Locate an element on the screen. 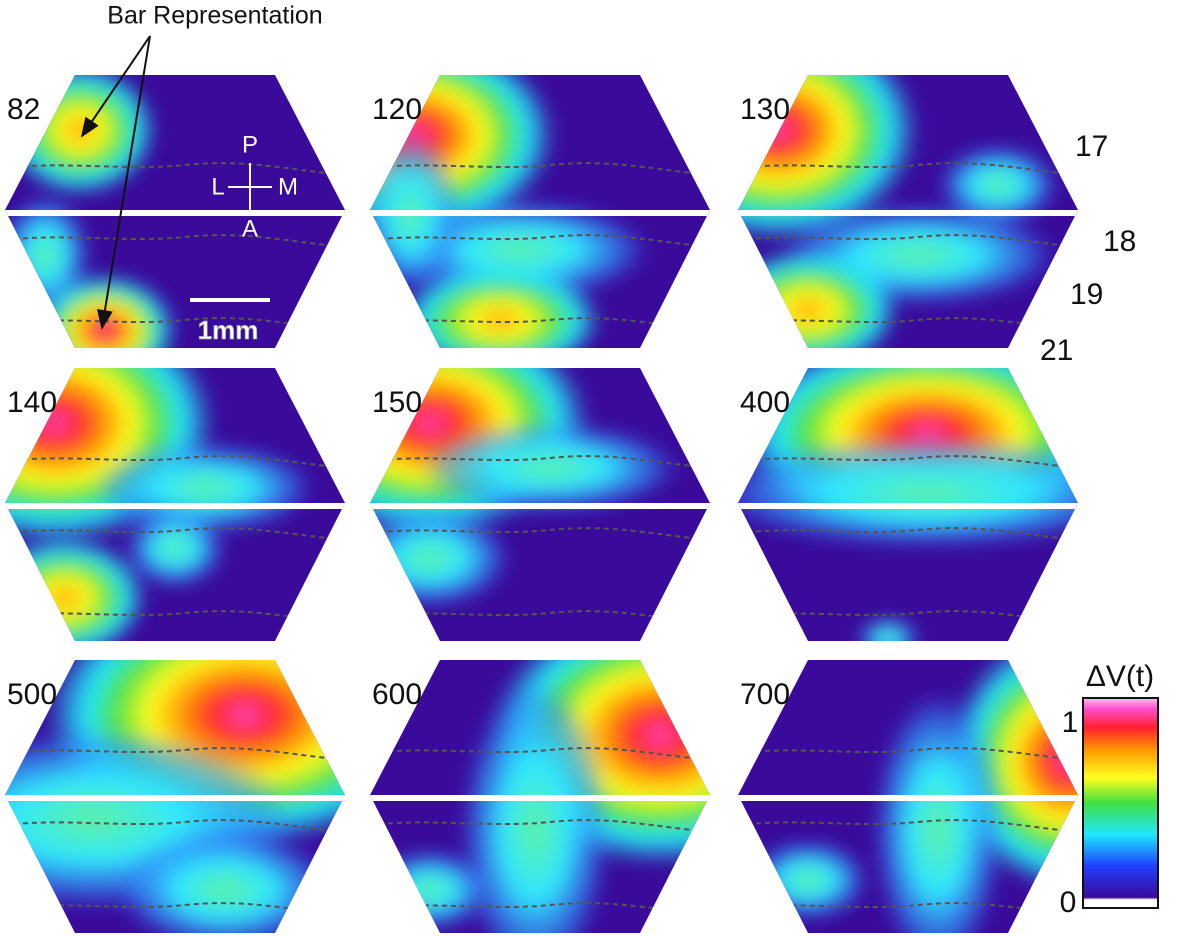 This screenshot has width=1181, height=936. panel-label: 130 is located at coordinates (765, 109).